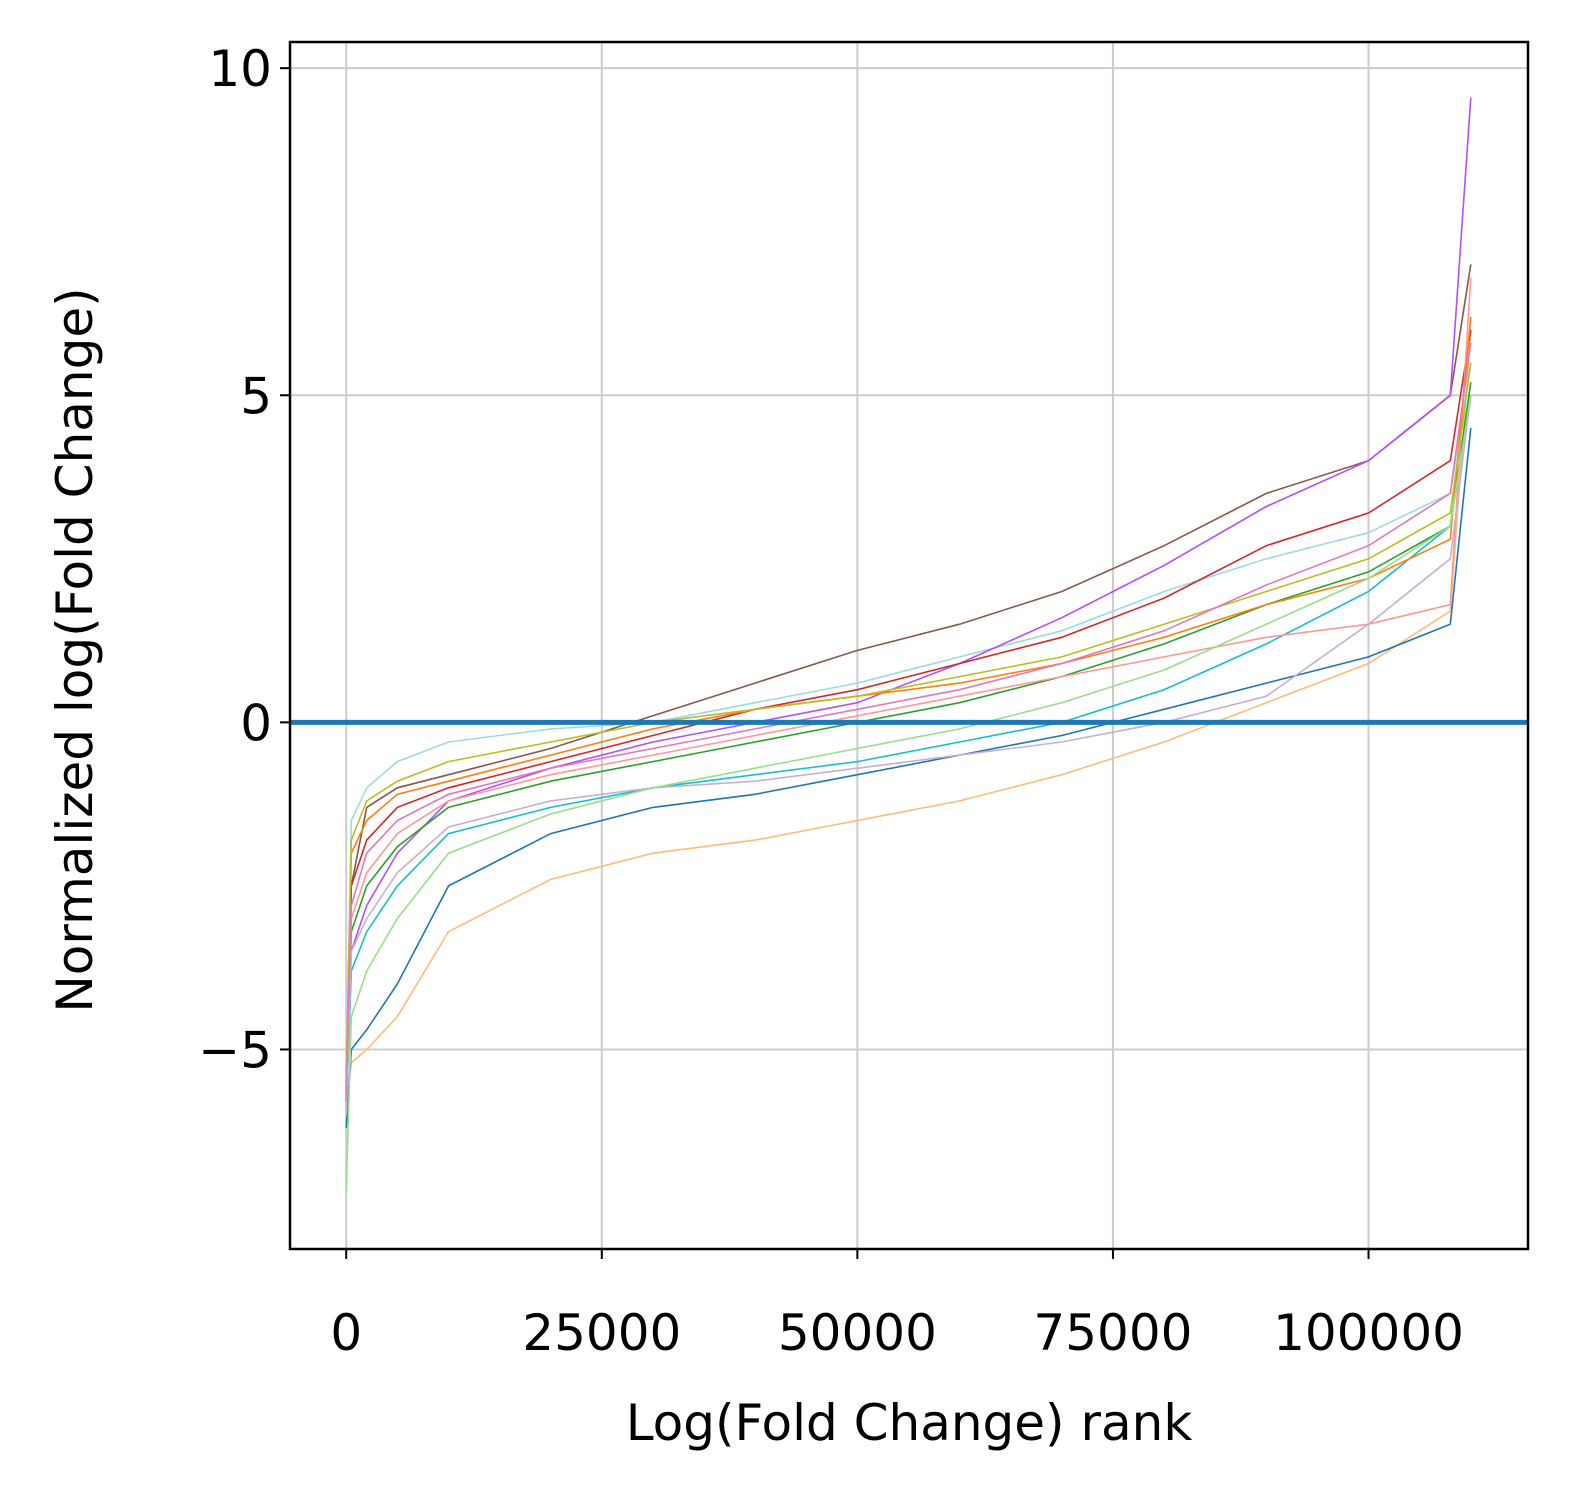 The image size is (1579, 1512). What do you see at coordinates (75, 649) in the screenshot?
I see `y-axis-label: Normalized log(Fold Change)` at bounding box center [75, 649].